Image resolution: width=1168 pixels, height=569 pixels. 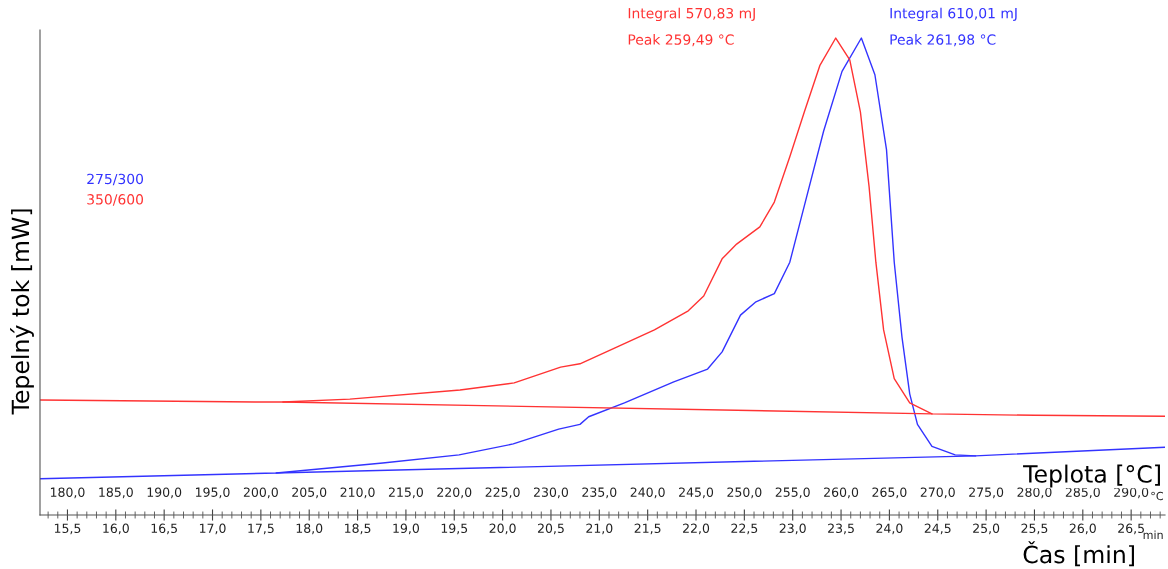 I want to click on text: min, so click(x=1153, y=534).